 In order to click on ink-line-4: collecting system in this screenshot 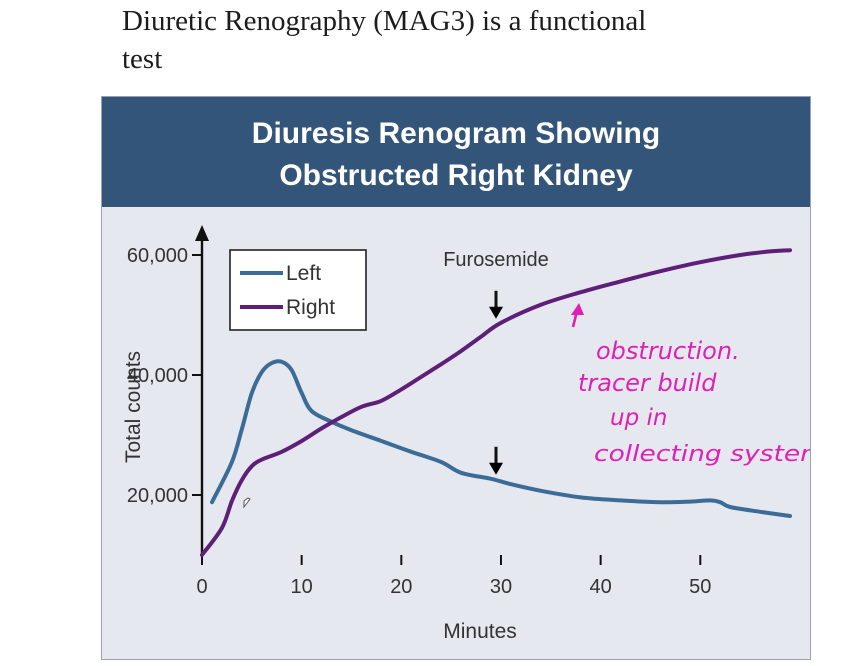, I will do `click(702, 454)`.